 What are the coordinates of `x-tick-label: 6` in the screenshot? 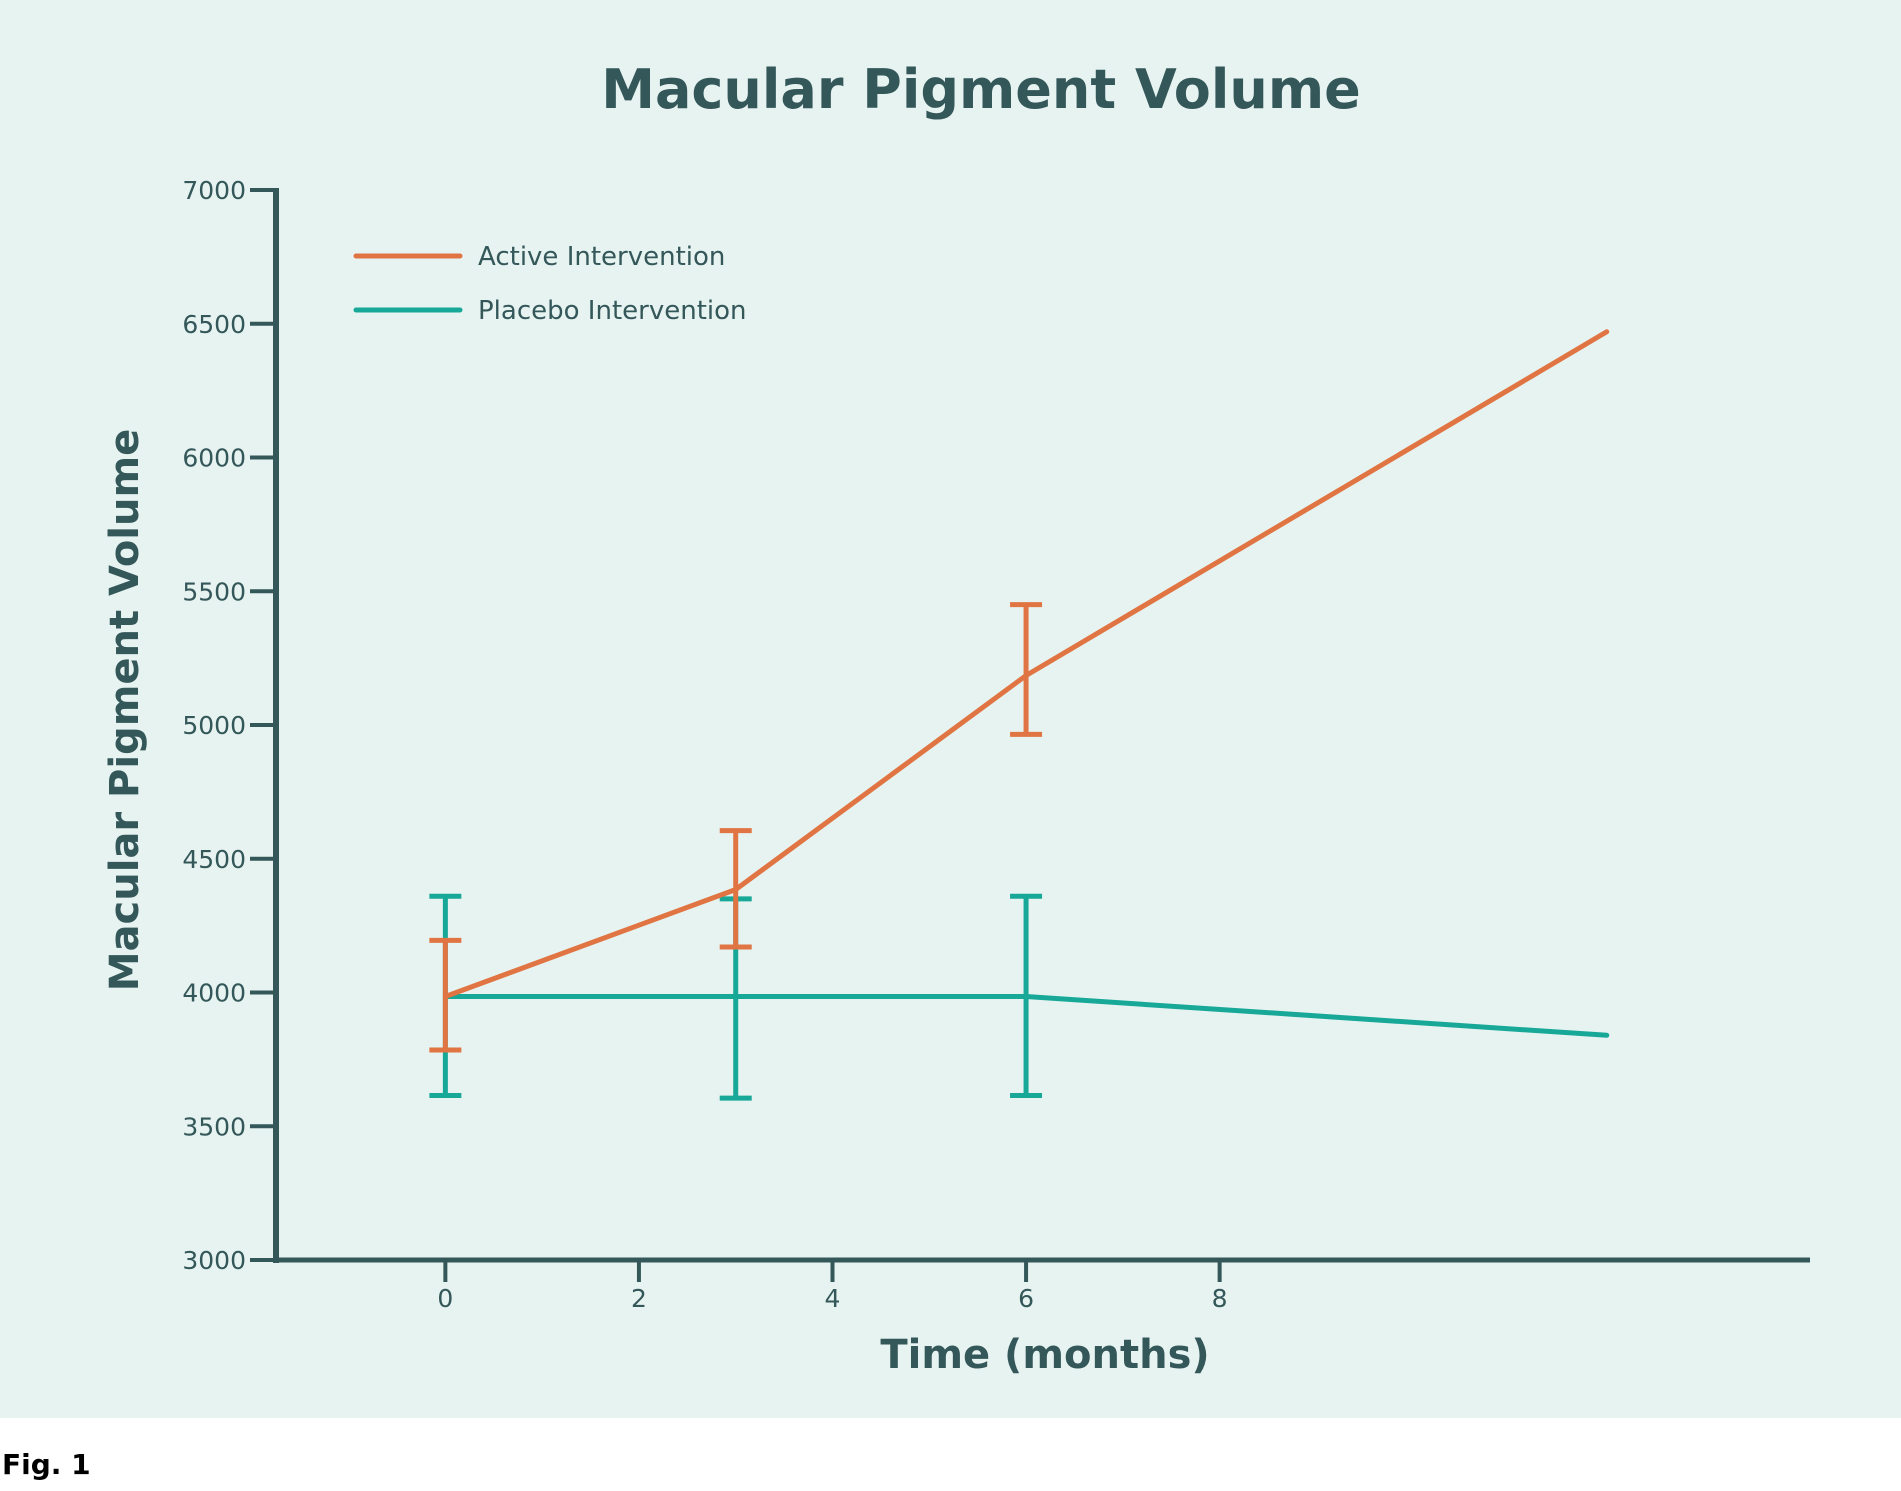 It's located at (1026, 1298).